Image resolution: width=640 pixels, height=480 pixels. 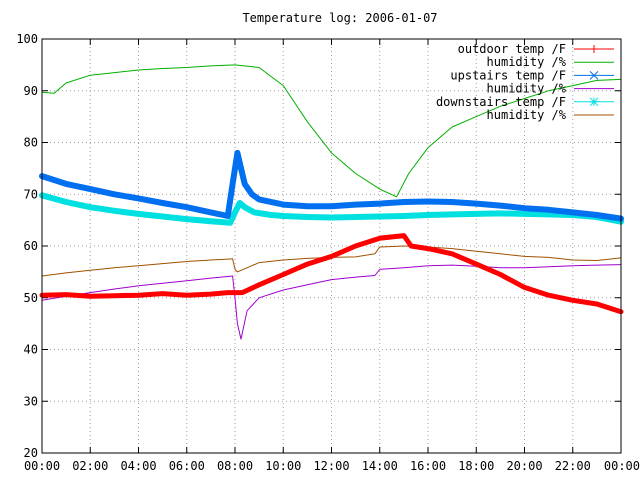 What do you see at coordinates (235, 466) in the screenshot?
I see `x-tick-label: 08:00` at bounding box center [235, 466].